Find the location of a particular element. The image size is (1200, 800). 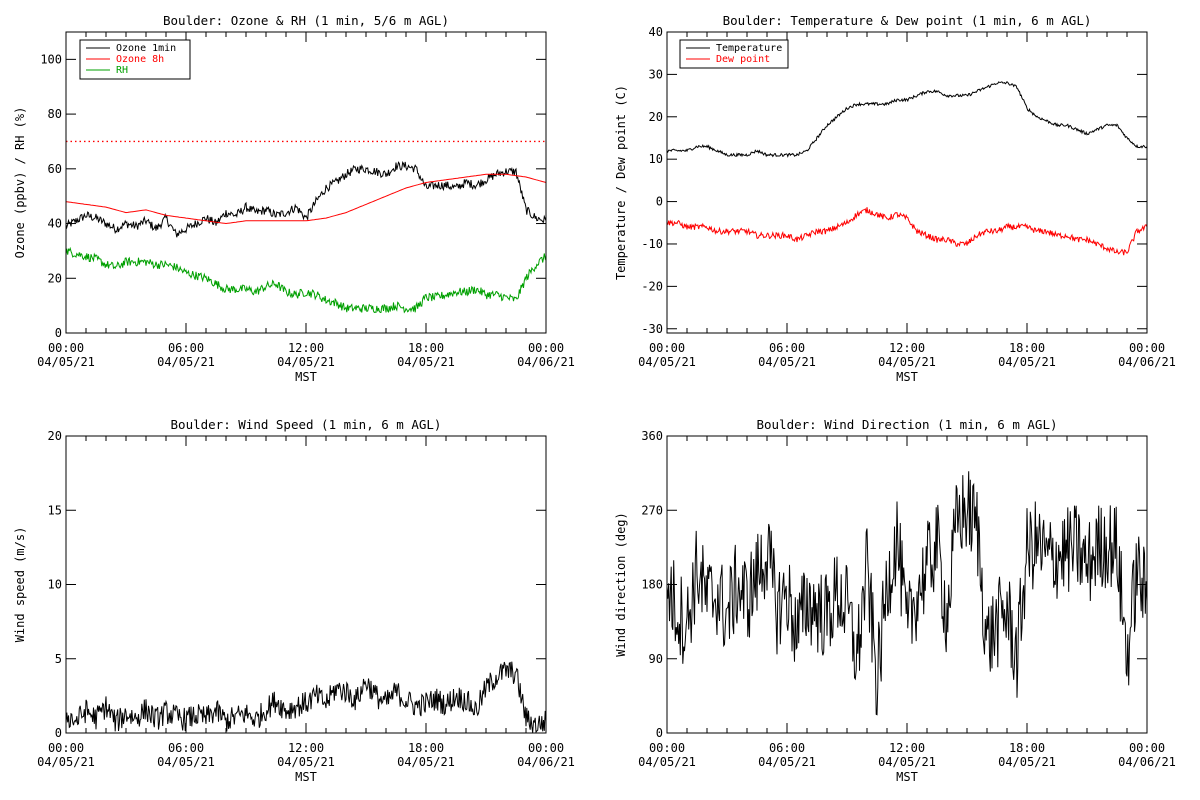

y-tick-label: 270 is located at coordinates (652, 510).